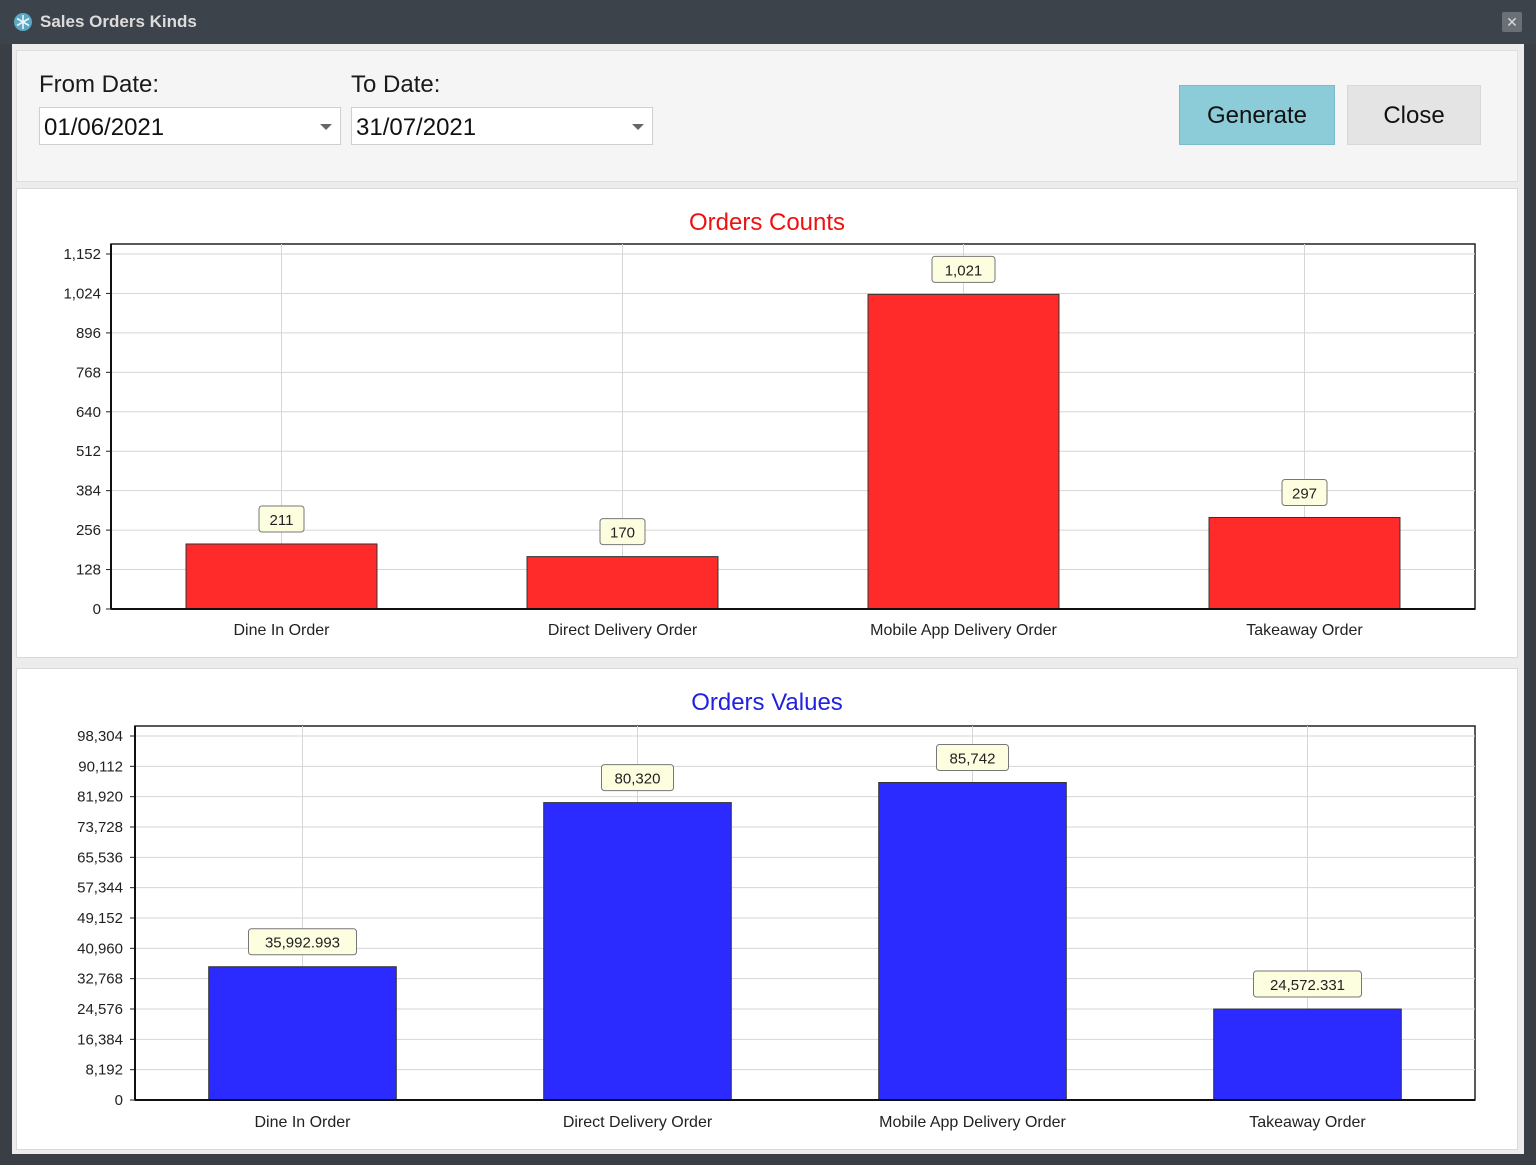 Image resolution: width=1536 pixels, height=1165 pixels. Describe the element at coordinates (100, 1039) in the screenshot. I see `y-tick-label: 16,384` at that location.